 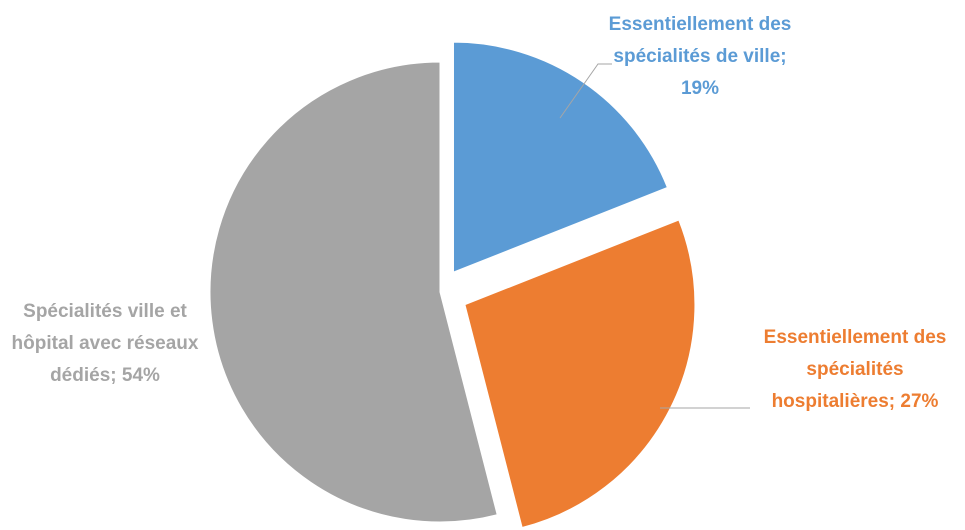 I want to click on label-line: spécialités, so click(x=854, y=369).